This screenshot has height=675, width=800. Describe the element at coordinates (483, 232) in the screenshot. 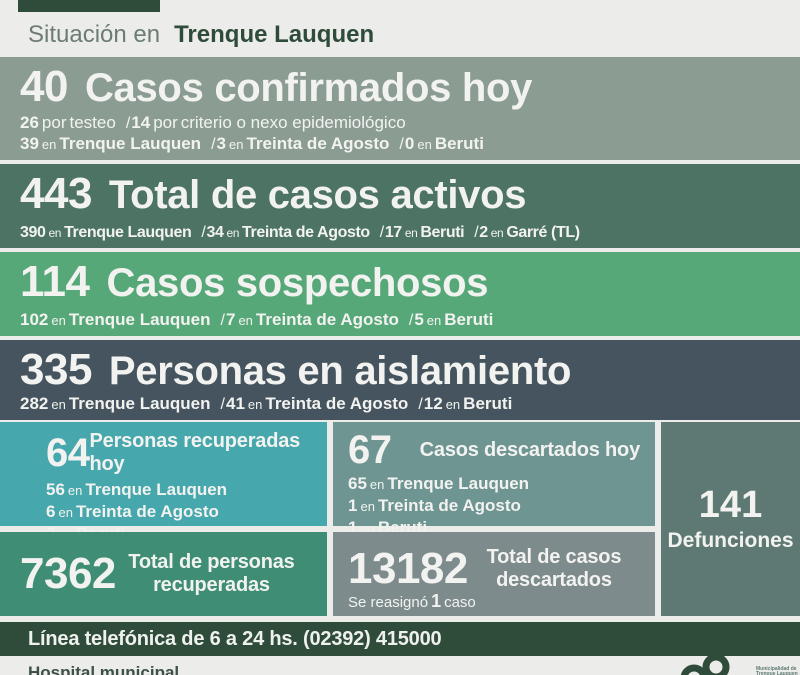

I see `breakdown-number: 2` at that location.